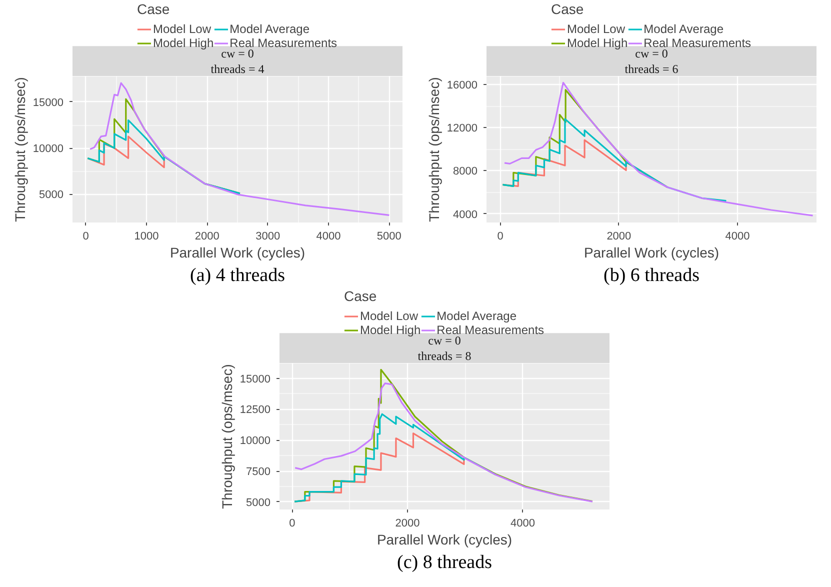 The width and height of the screenshot is (831, 587). Describe the element at coordinates (255, 410) in the screenshot. I see `y-tick-label: 12500` at that location.